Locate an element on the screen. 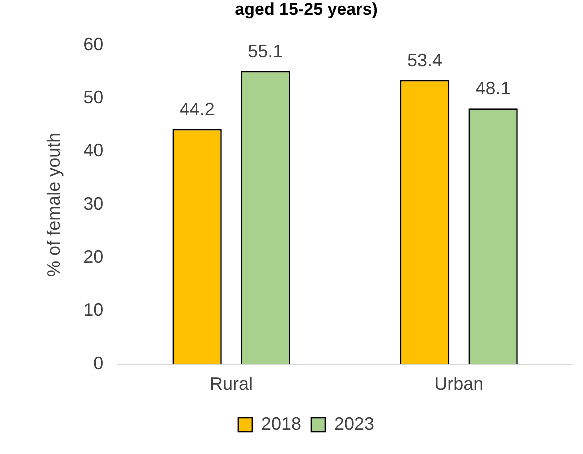 The width and height of the screenshot is (583, 454). y-tick-label: 60 is located at coordinates (94, 44).